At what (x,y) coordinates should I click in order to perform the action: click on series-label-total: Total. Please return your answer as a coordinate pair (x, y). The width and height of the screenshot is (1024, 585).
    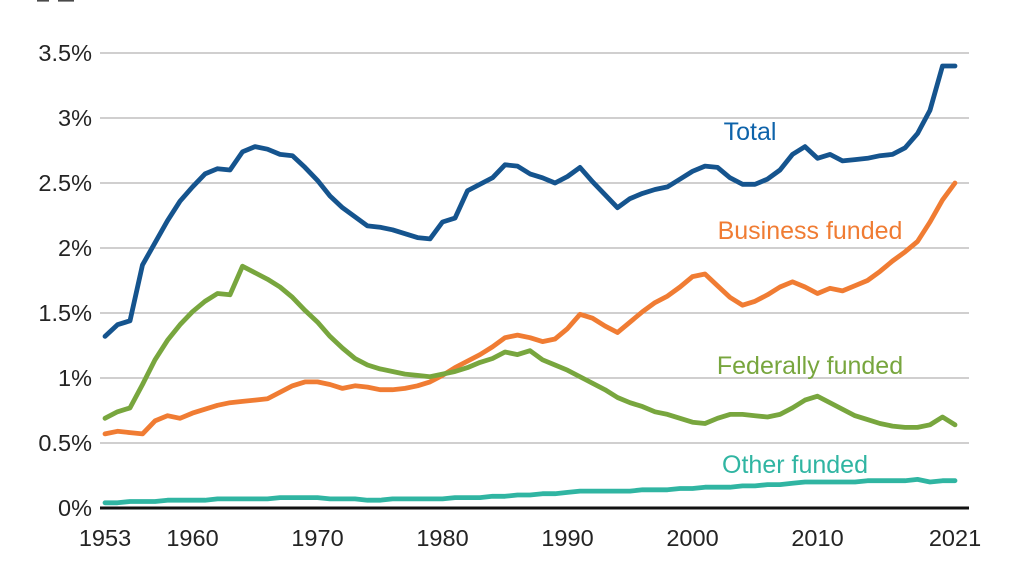
    Looking at the image, I should click on (750, 132).